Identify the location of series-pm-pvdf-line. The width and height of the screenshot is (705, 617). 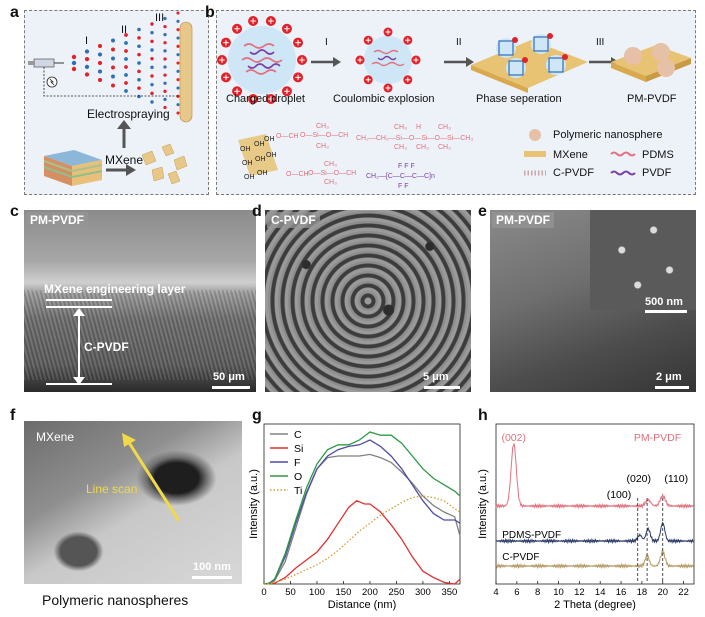
(594, 476).